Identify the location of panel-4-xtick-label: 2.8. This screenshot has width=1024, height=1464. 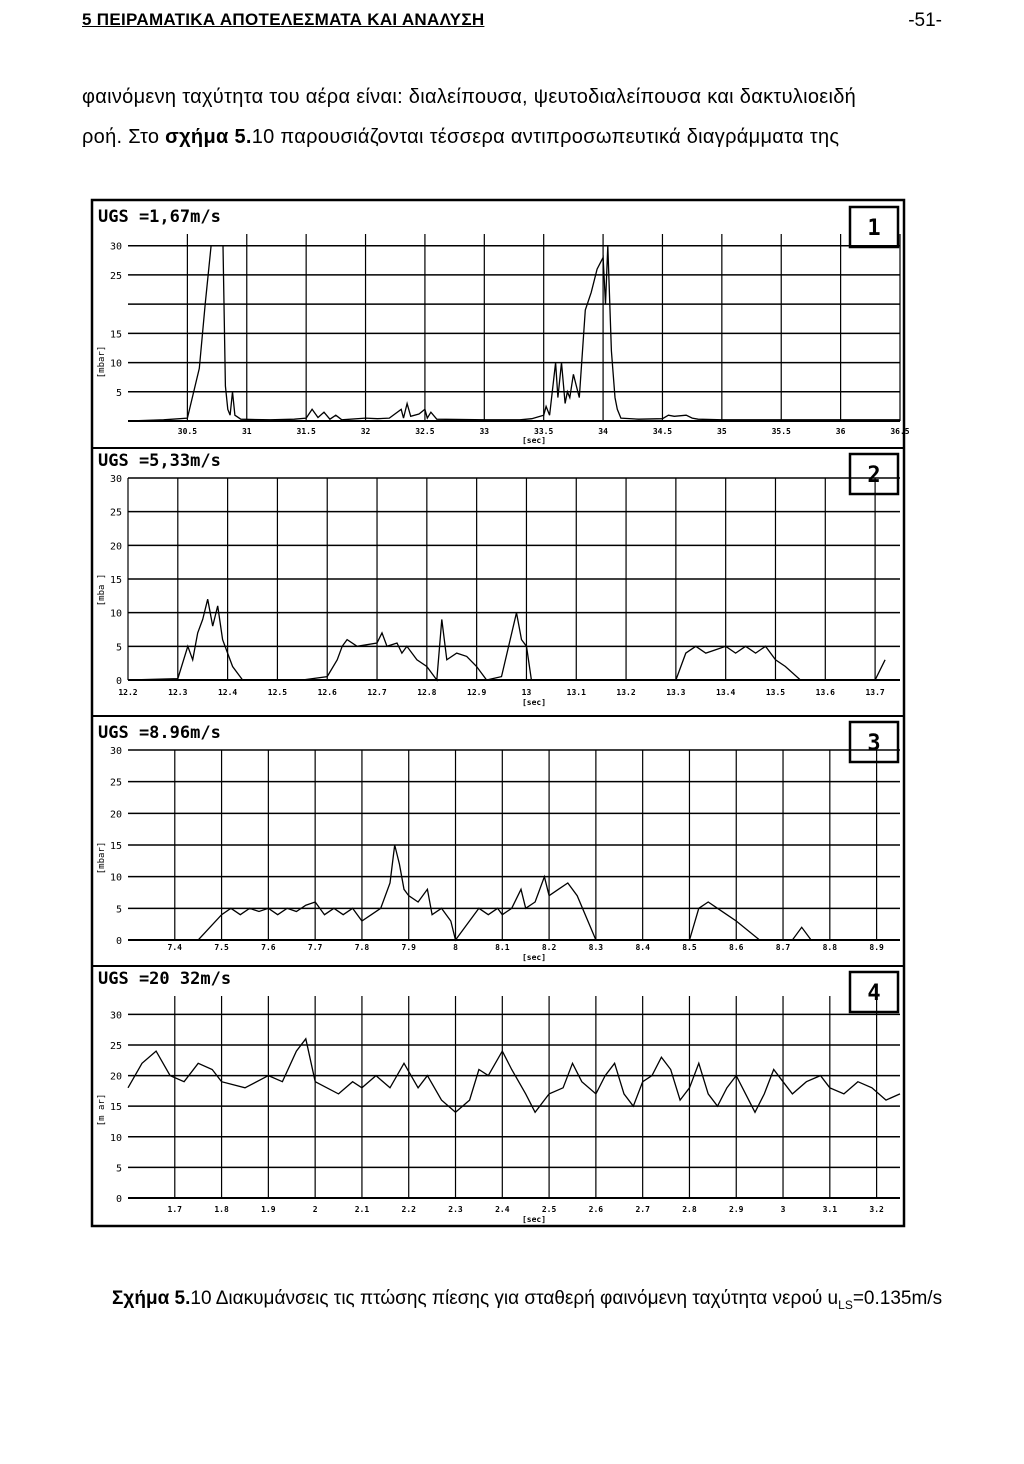
(689, 1209).